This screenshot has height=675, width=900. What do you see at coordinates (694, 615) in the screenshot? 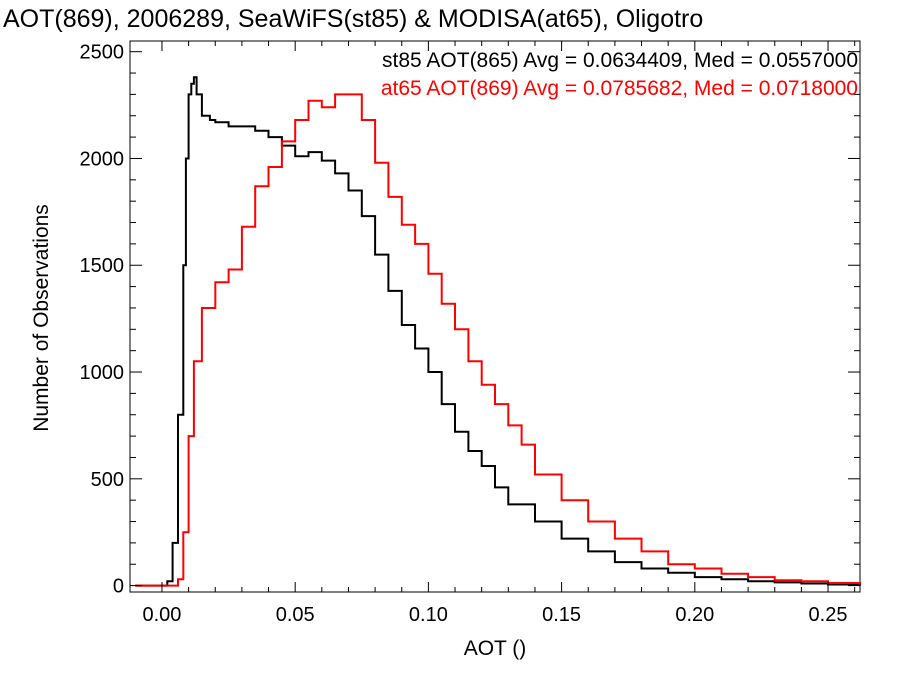
I see `x-tick-label: 0.20` at bounding box center [694, 615].